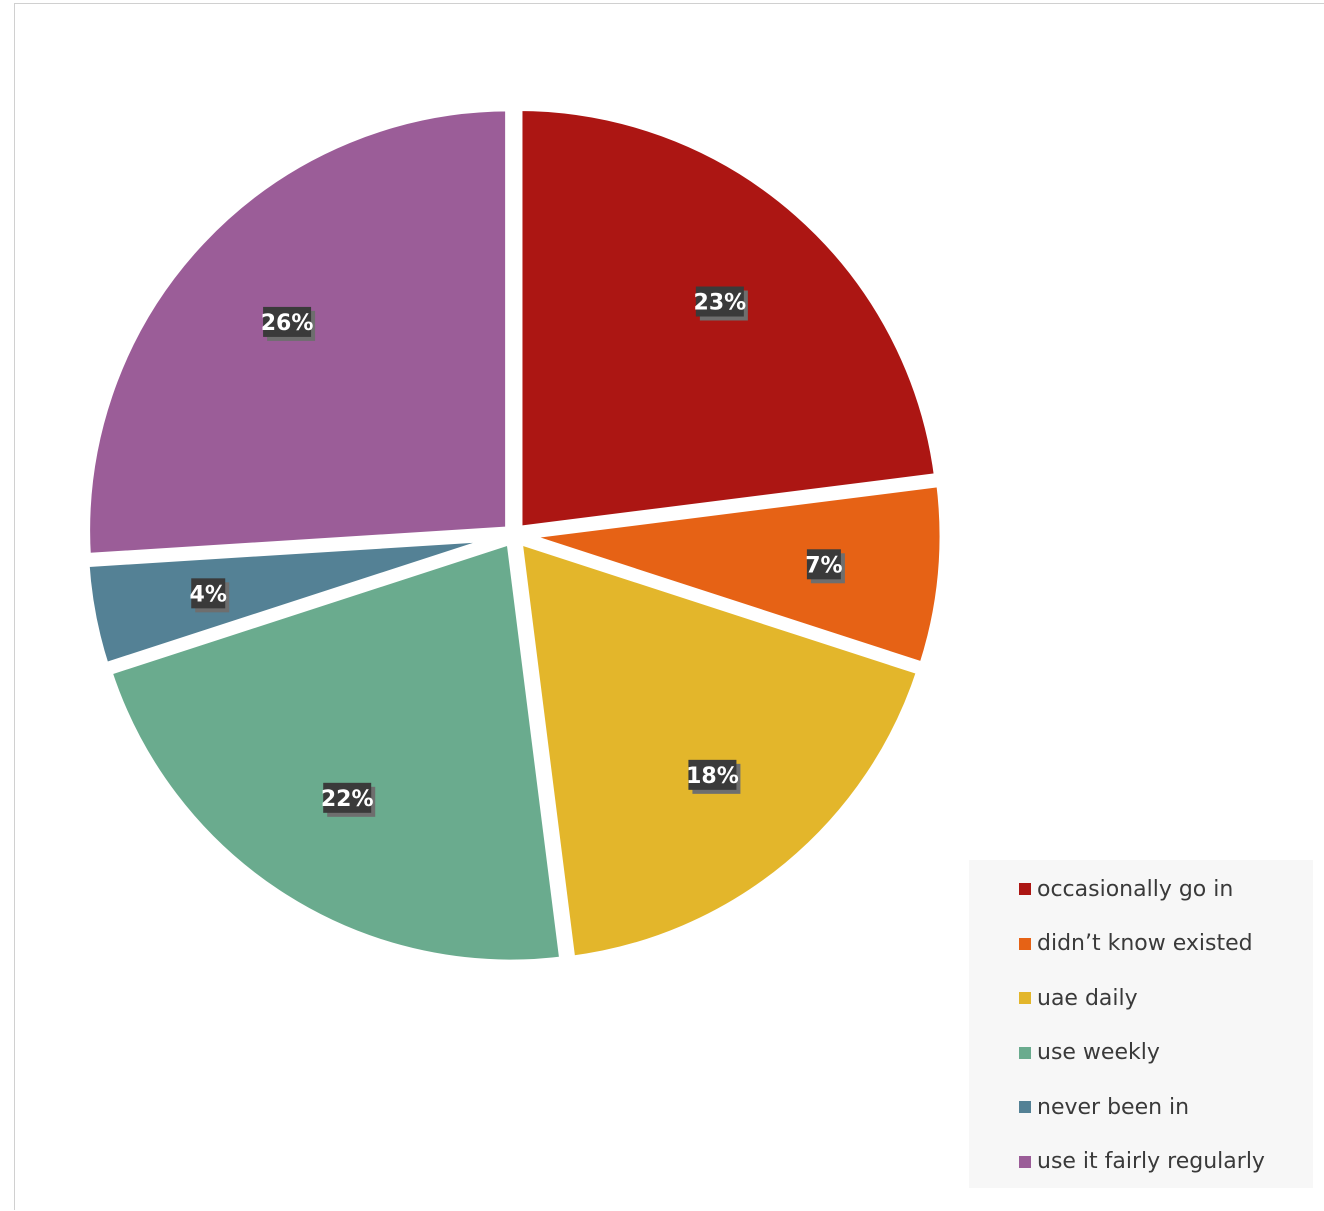 The width and height of the screenshot is (1324, 1211). I want to click on data-label-5: 4%, so click(210, 595).